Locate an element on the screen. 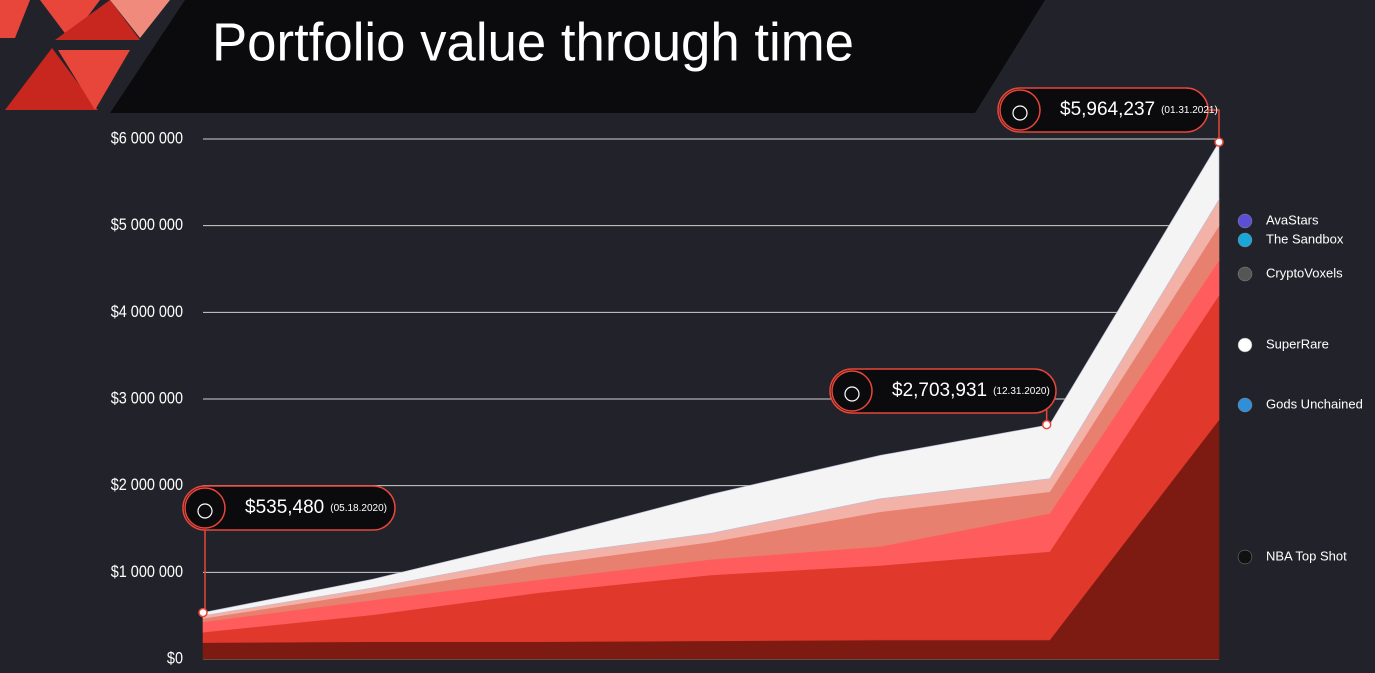 Image resolution: width=1375 pixels, height=673 pixels. y-tick-label: $2 000 000 is located at coordinates (147, 485).